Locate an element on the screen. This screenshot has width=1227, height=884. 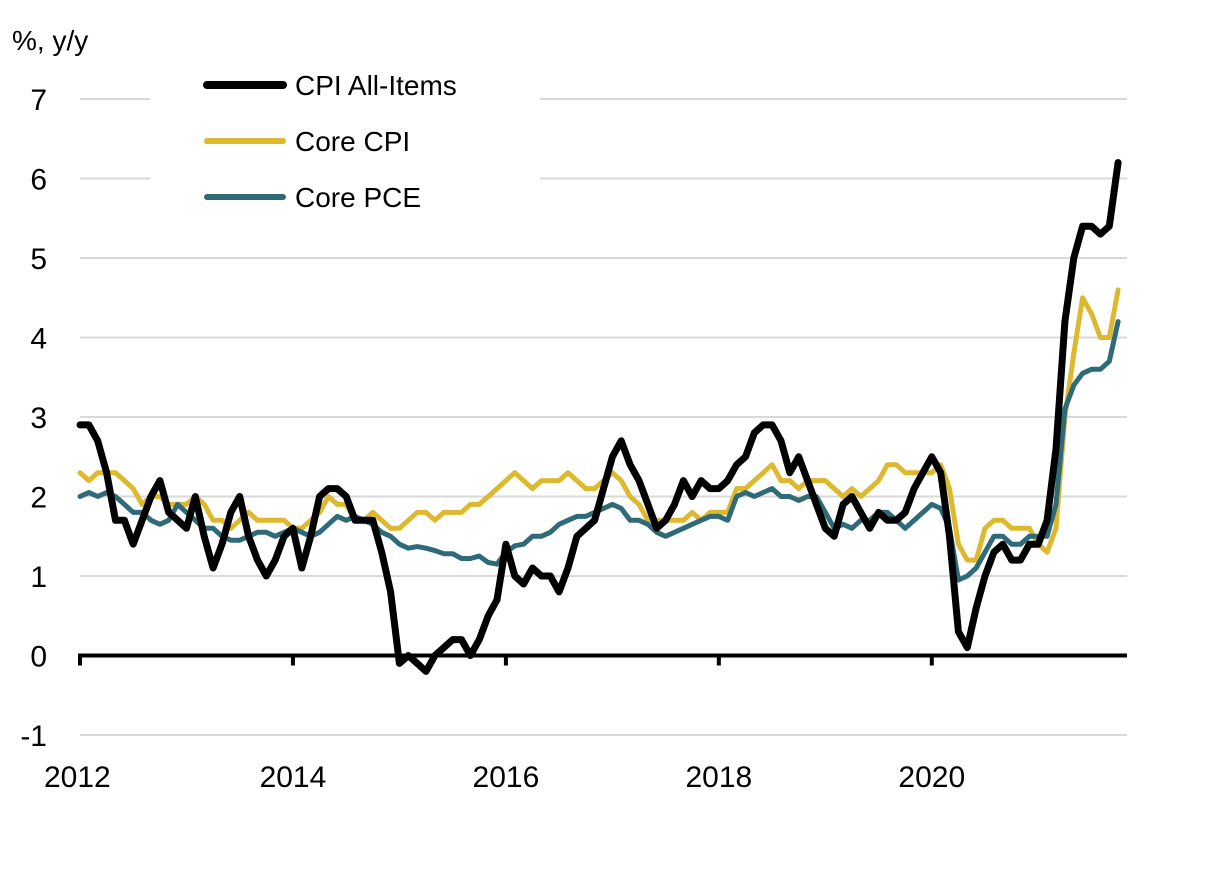
x-axis is located at coordinates (602, 659).